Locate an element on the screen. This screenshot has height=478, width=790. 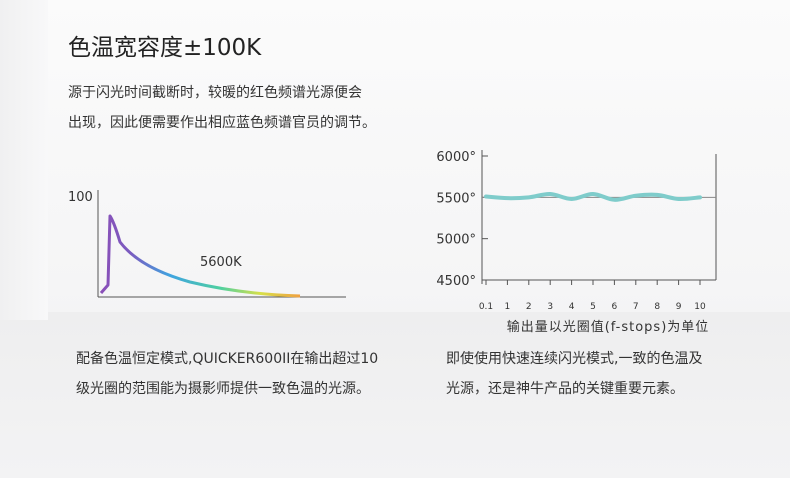
x-tick-label: 6 is located at coordinates (615, 307).